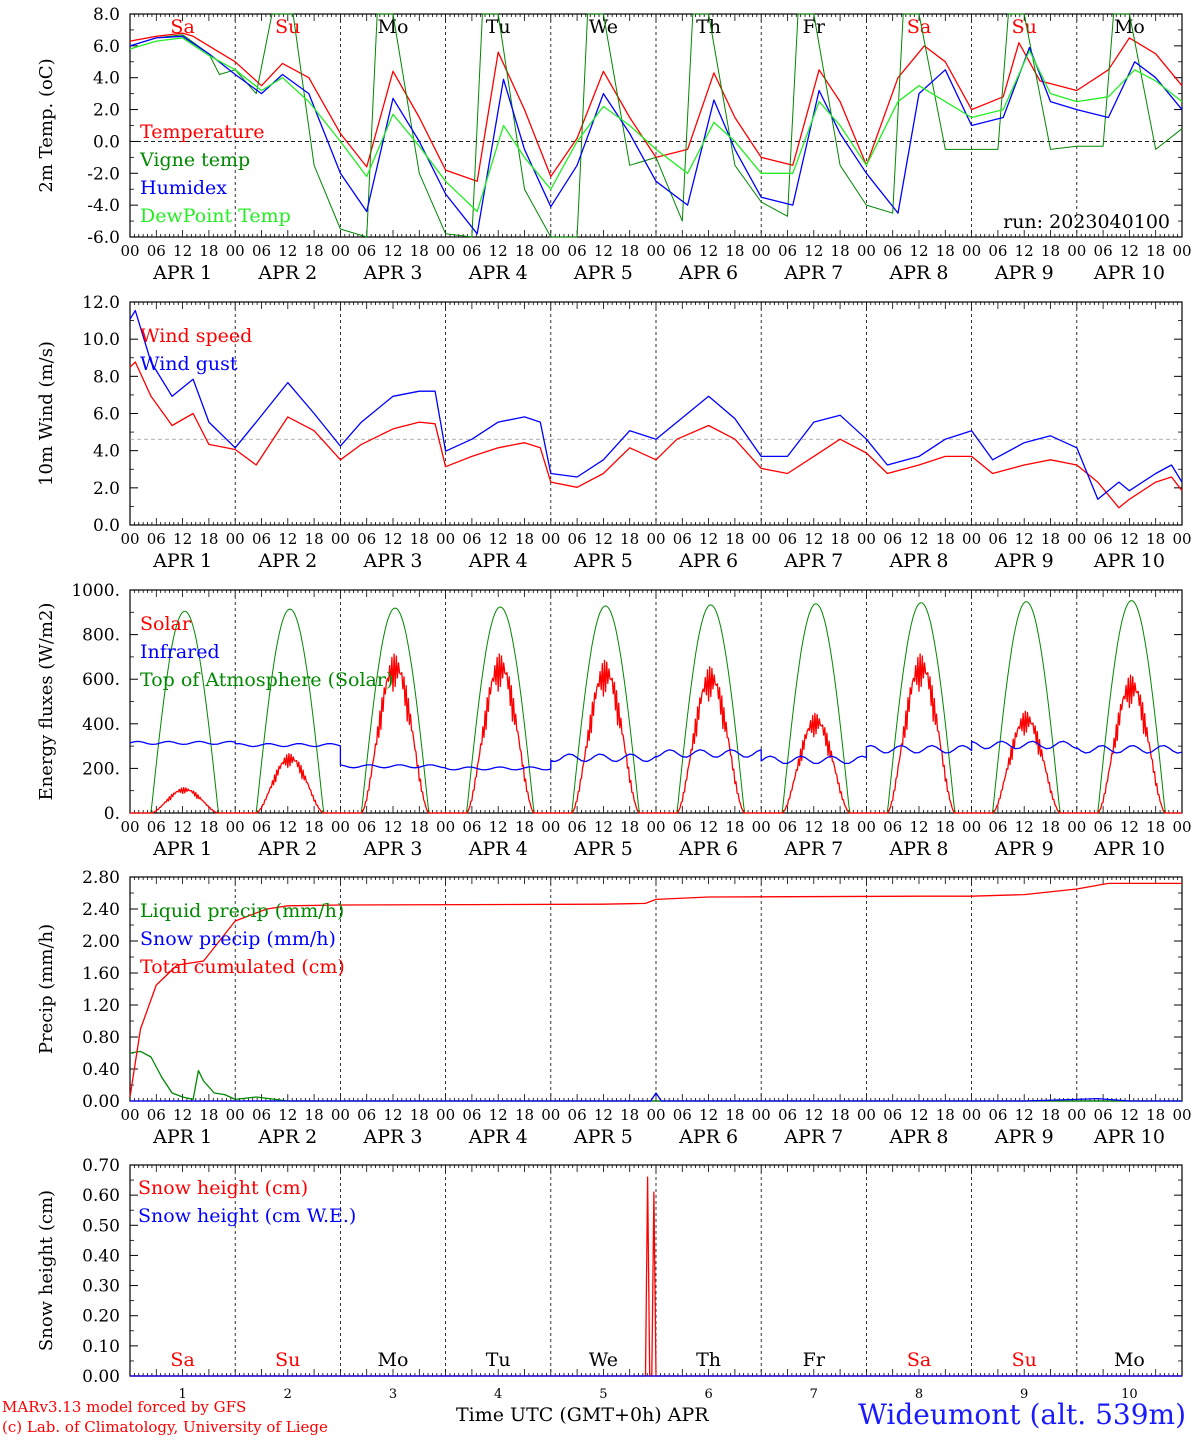 The width and height of the screenshot is (1194, 1440). Describe the element at coordinates (101, 910) in the screenshot. I see `y-tick-label: 2.40` at that location.